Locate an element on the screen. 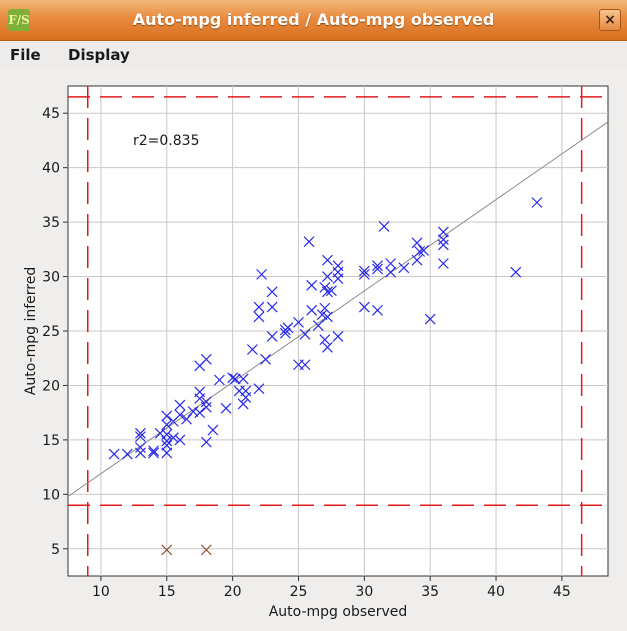 This screenshot has height=631, width=627. x-tick-label: 15 is located at coordinates (167, 592).